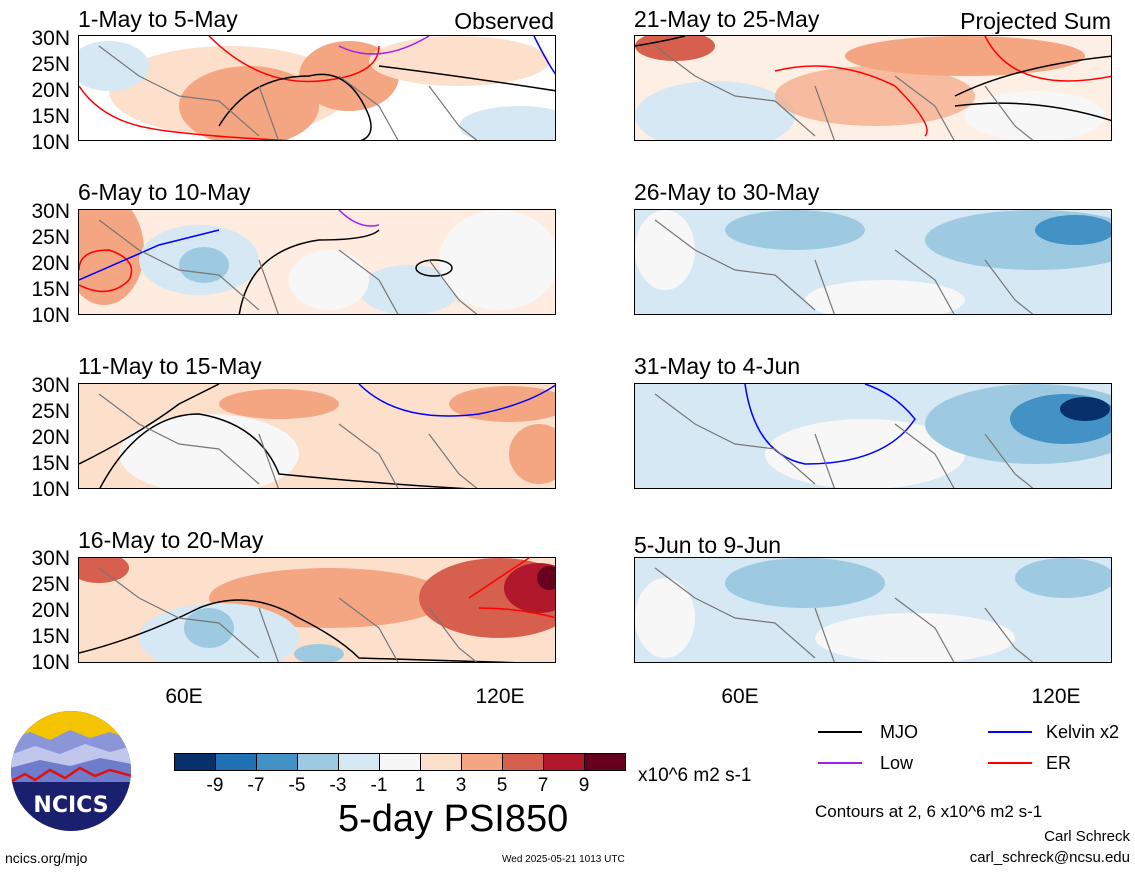 Image resolution: width=1135 pixels, height=872 pixels. Describe the element at coordinates (897, 763) in the screenshot. I see `legend-label-low: Low` at that location.